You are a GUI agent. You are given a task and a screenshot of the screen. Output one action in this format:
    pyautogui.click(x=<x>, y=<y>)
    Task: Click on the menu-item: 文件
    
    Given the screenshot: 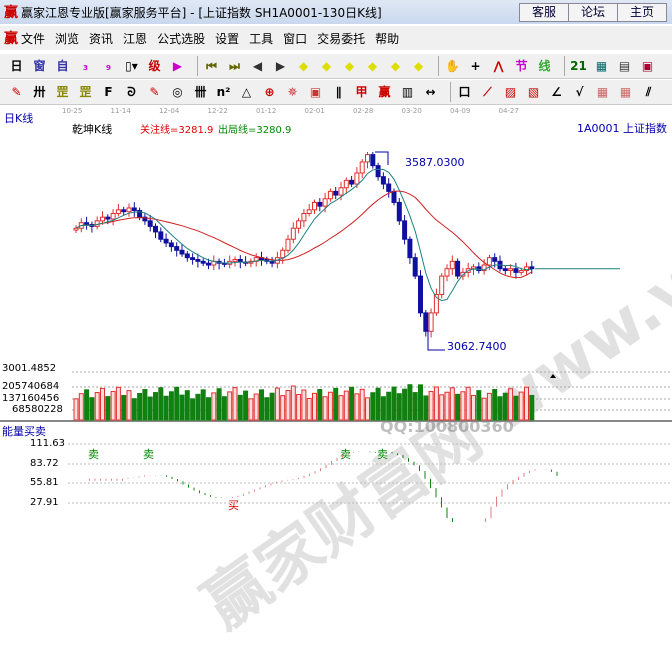 What is the action you would take?
    pyautogui.click(x=33, y=38)
    